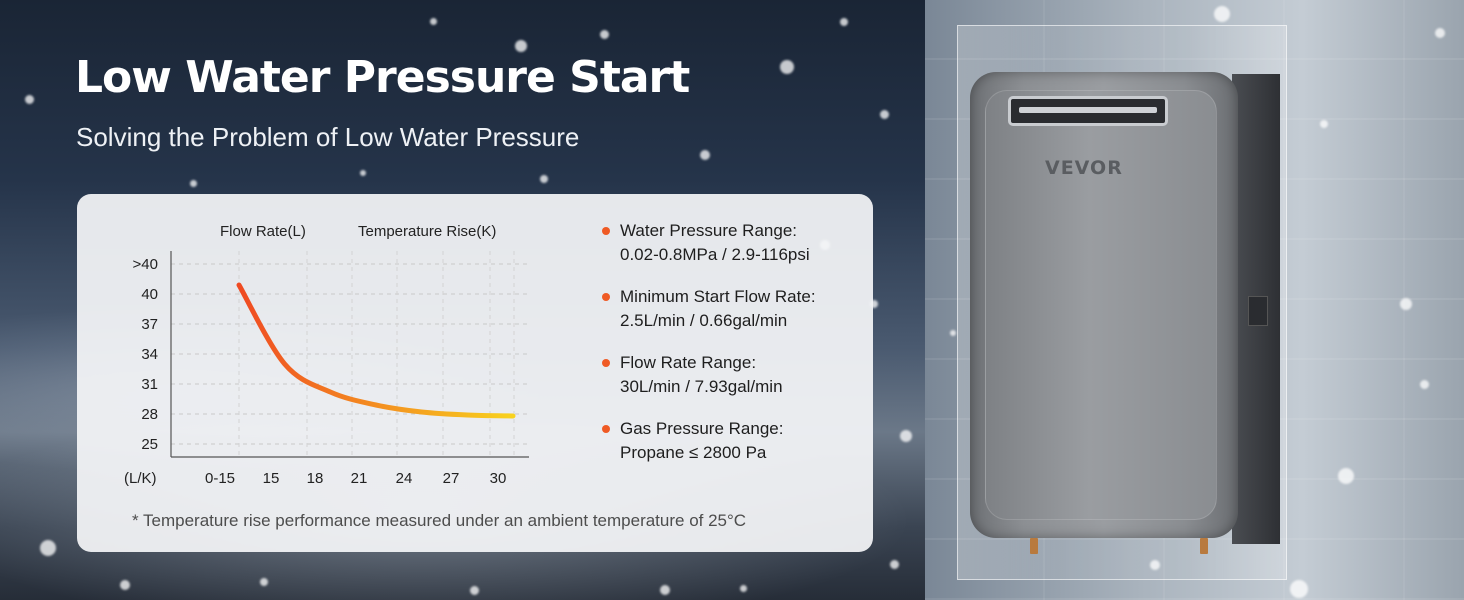  I want to click on spec-item-flow-rate-range: Flow Rate Range: 30L/min / 7.93gal/min, so click(731, 375).